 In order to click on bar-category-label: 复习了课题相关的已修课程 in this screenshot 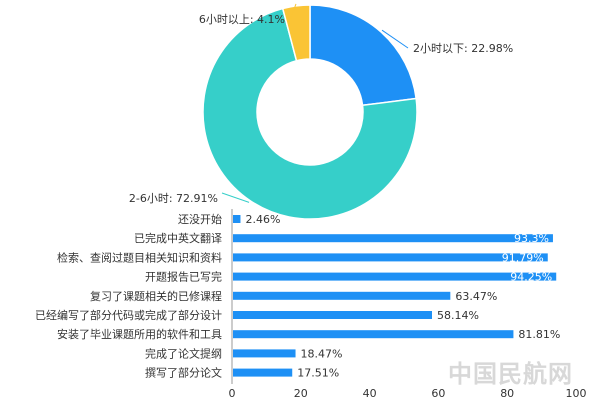, I will do `click(156, 296)`.